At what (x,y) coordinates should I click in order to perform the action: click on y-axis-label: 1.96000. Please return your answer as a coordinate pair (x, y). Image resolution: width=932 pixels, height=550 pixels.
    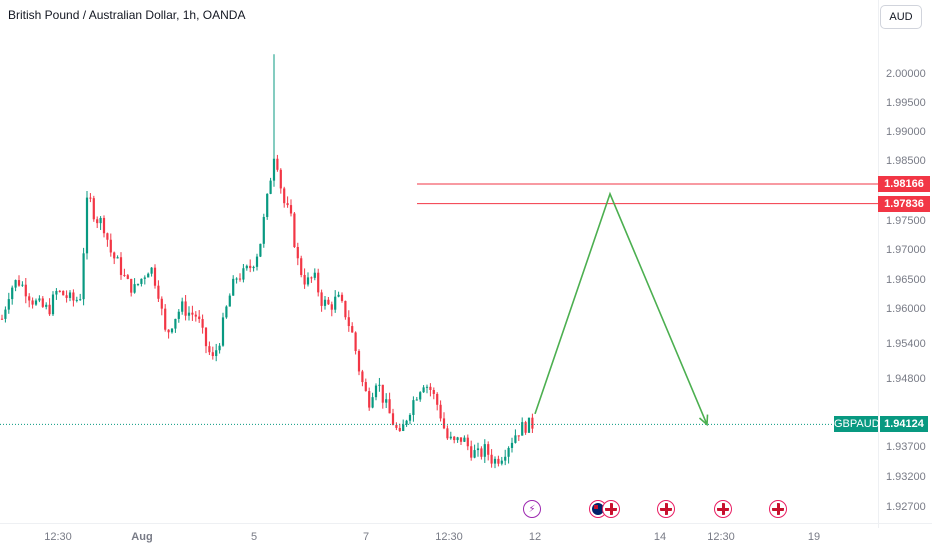
    Looking at the image, I should click on (906, 309).